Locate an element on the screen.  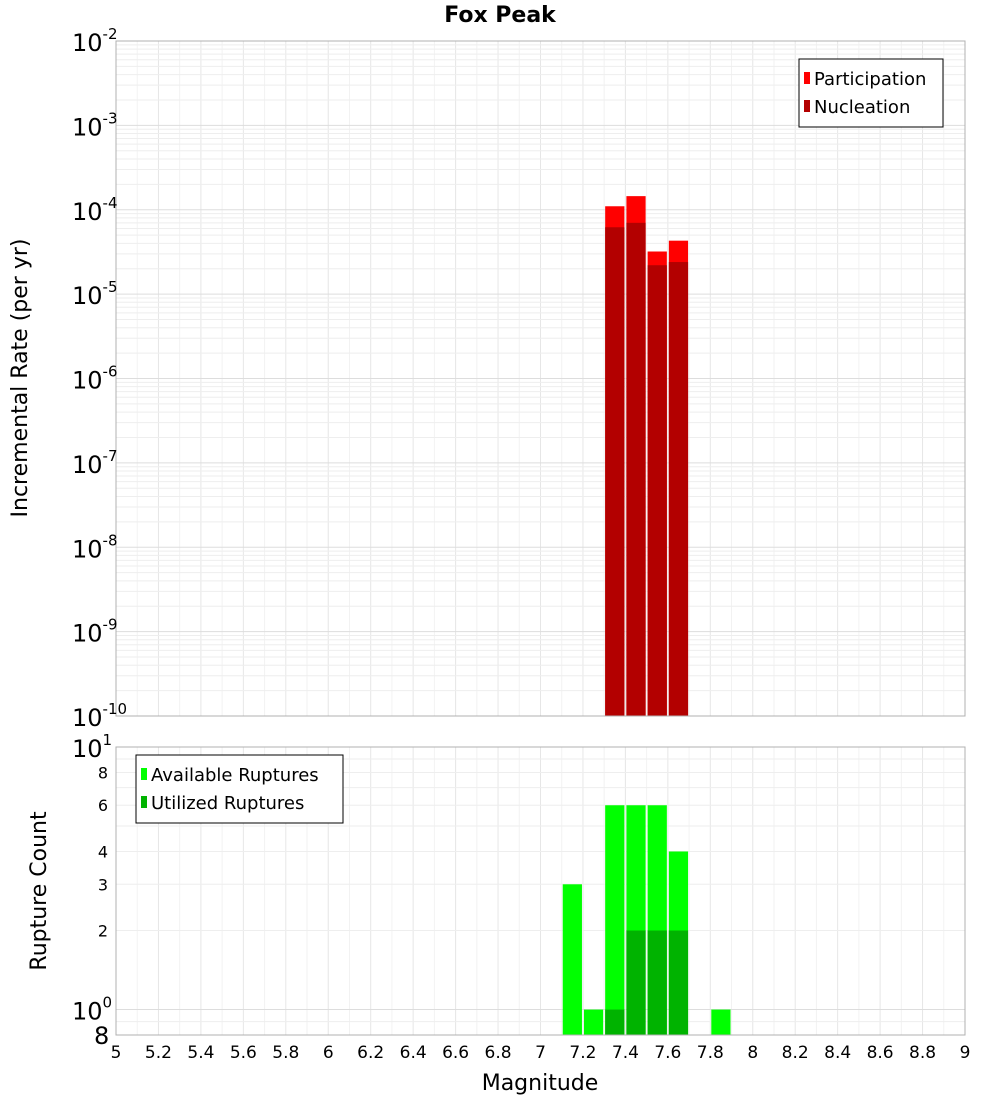
y-tick-label: 4 is located at coordinates (103, 851).